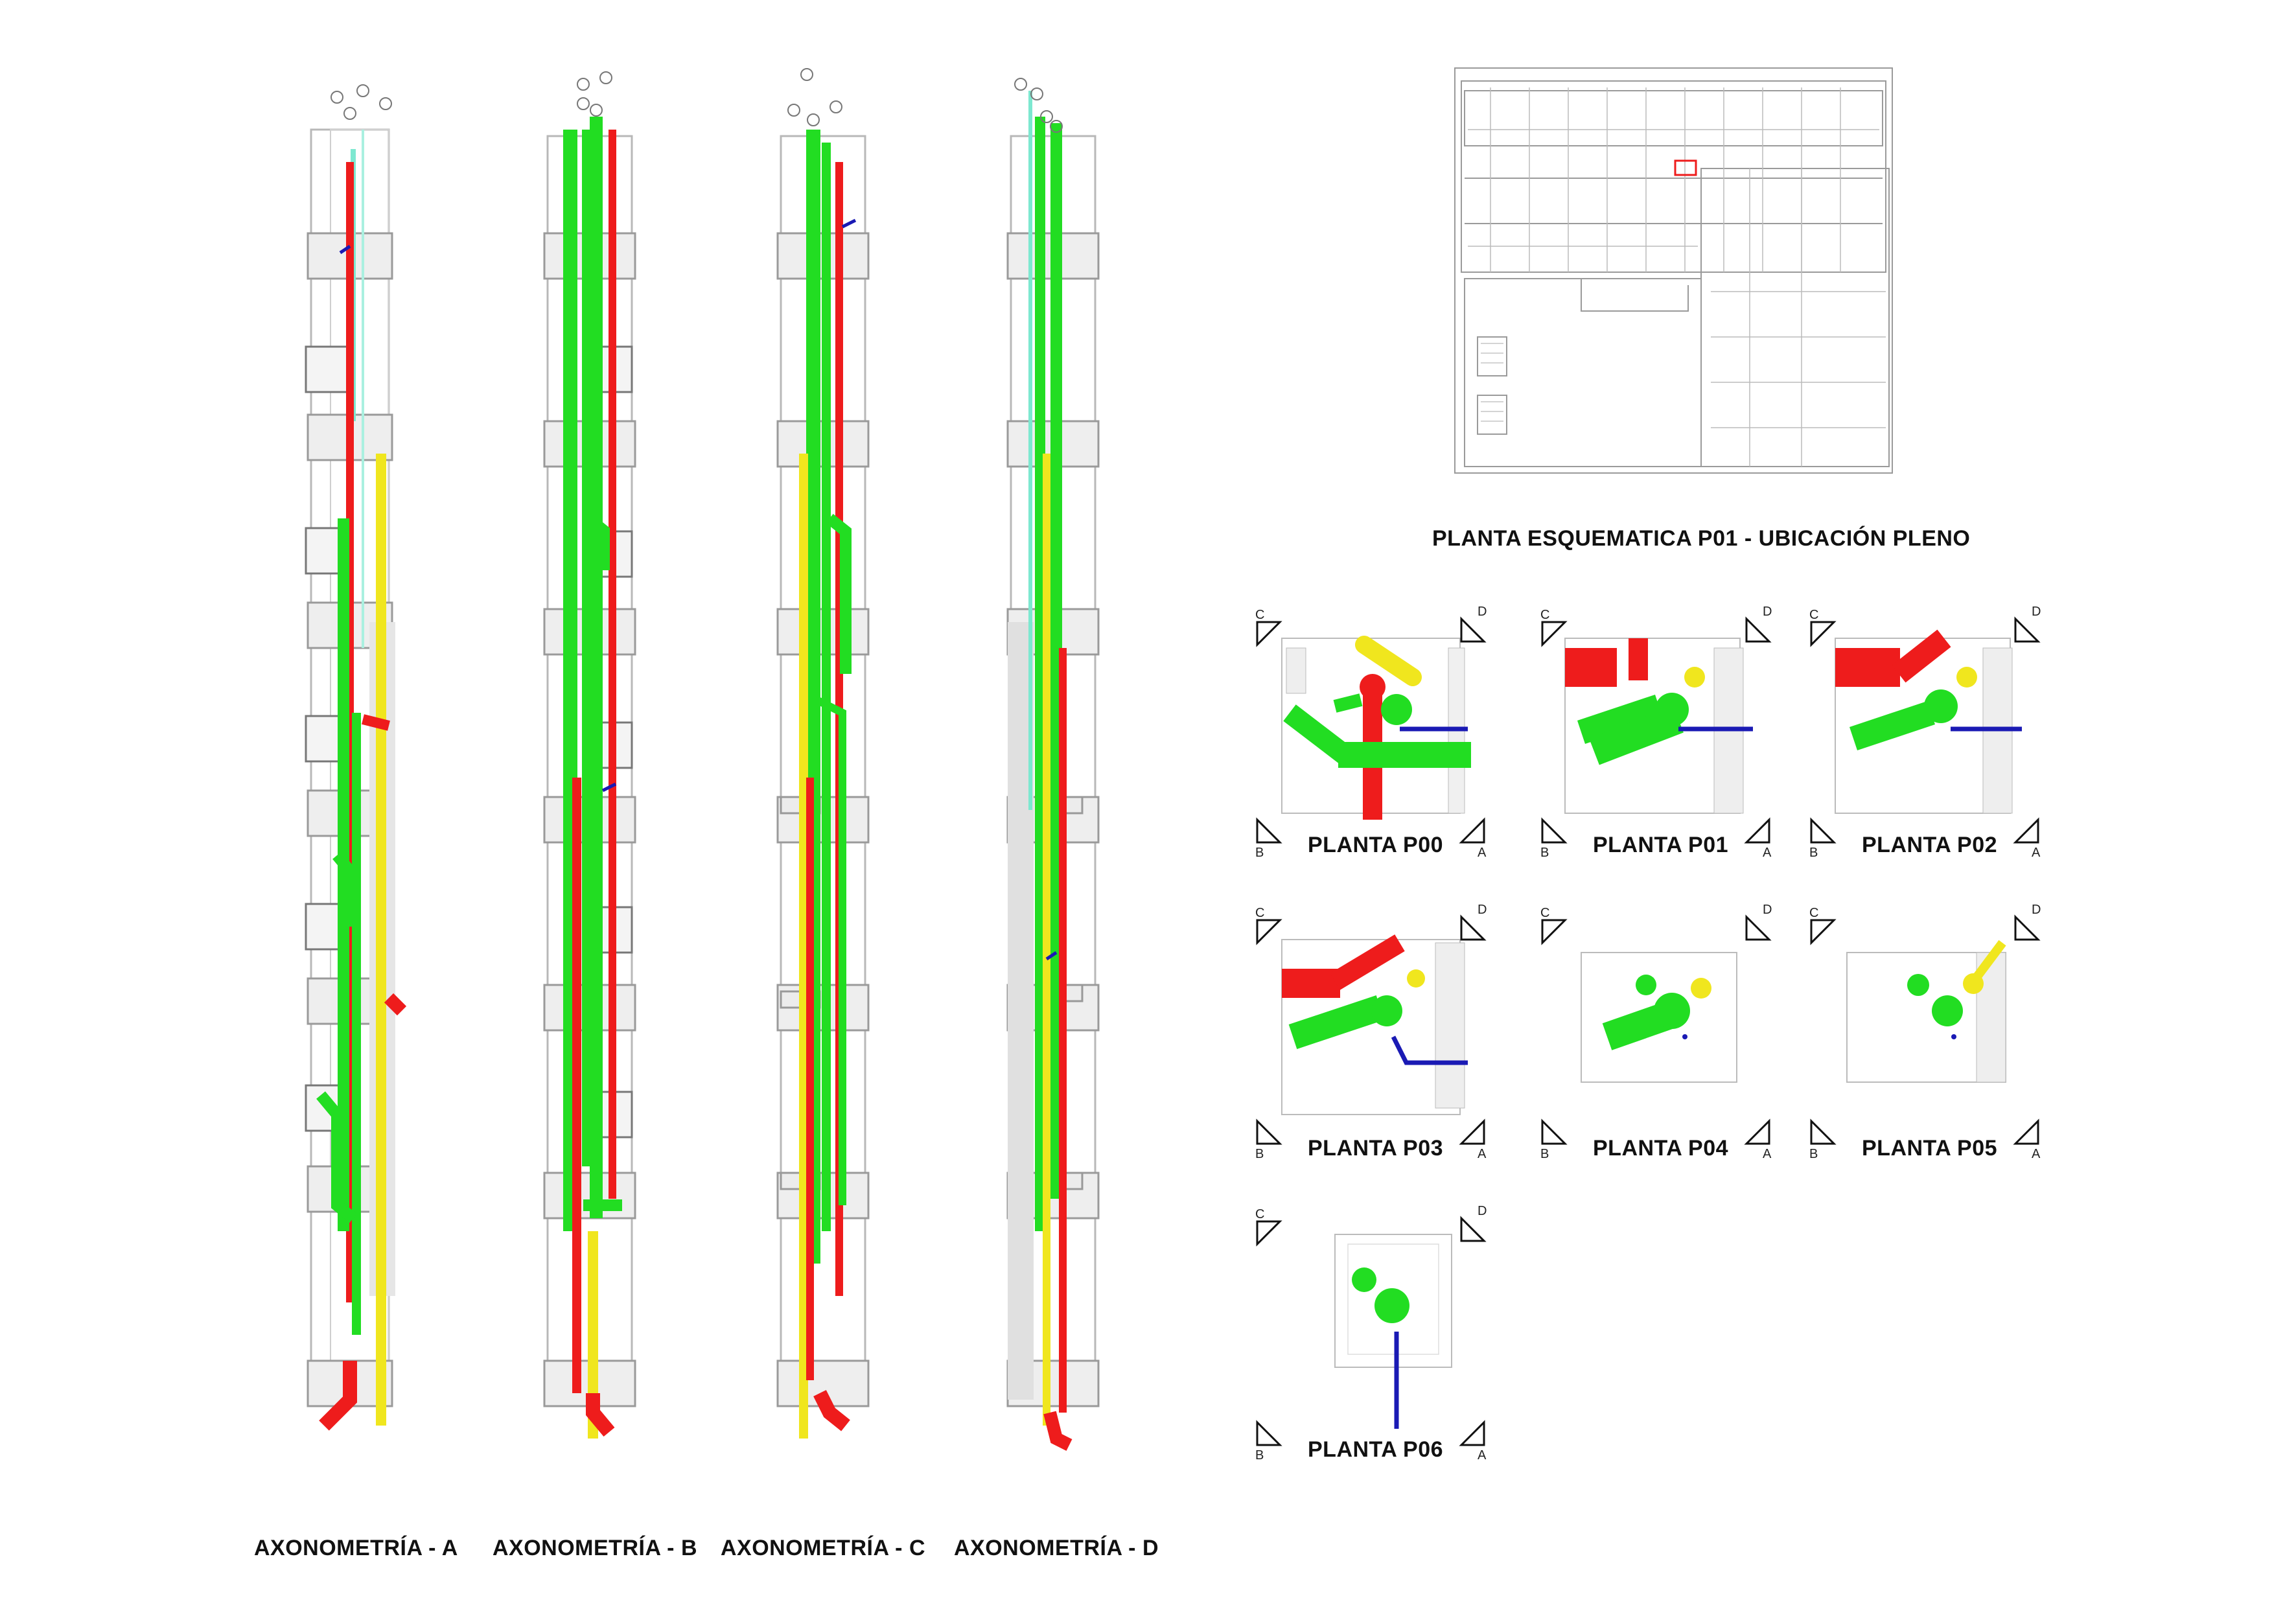  I want to click on plan-p02, so click(1928, 721).